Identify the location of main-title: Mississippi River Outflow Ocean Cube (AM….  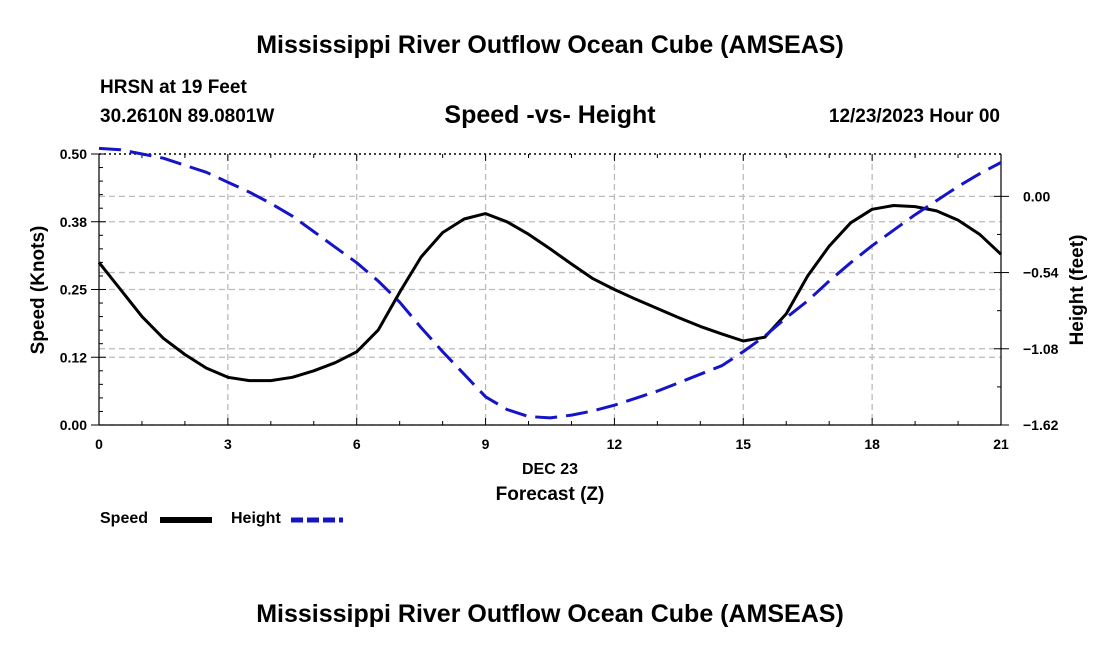
(550, 45).